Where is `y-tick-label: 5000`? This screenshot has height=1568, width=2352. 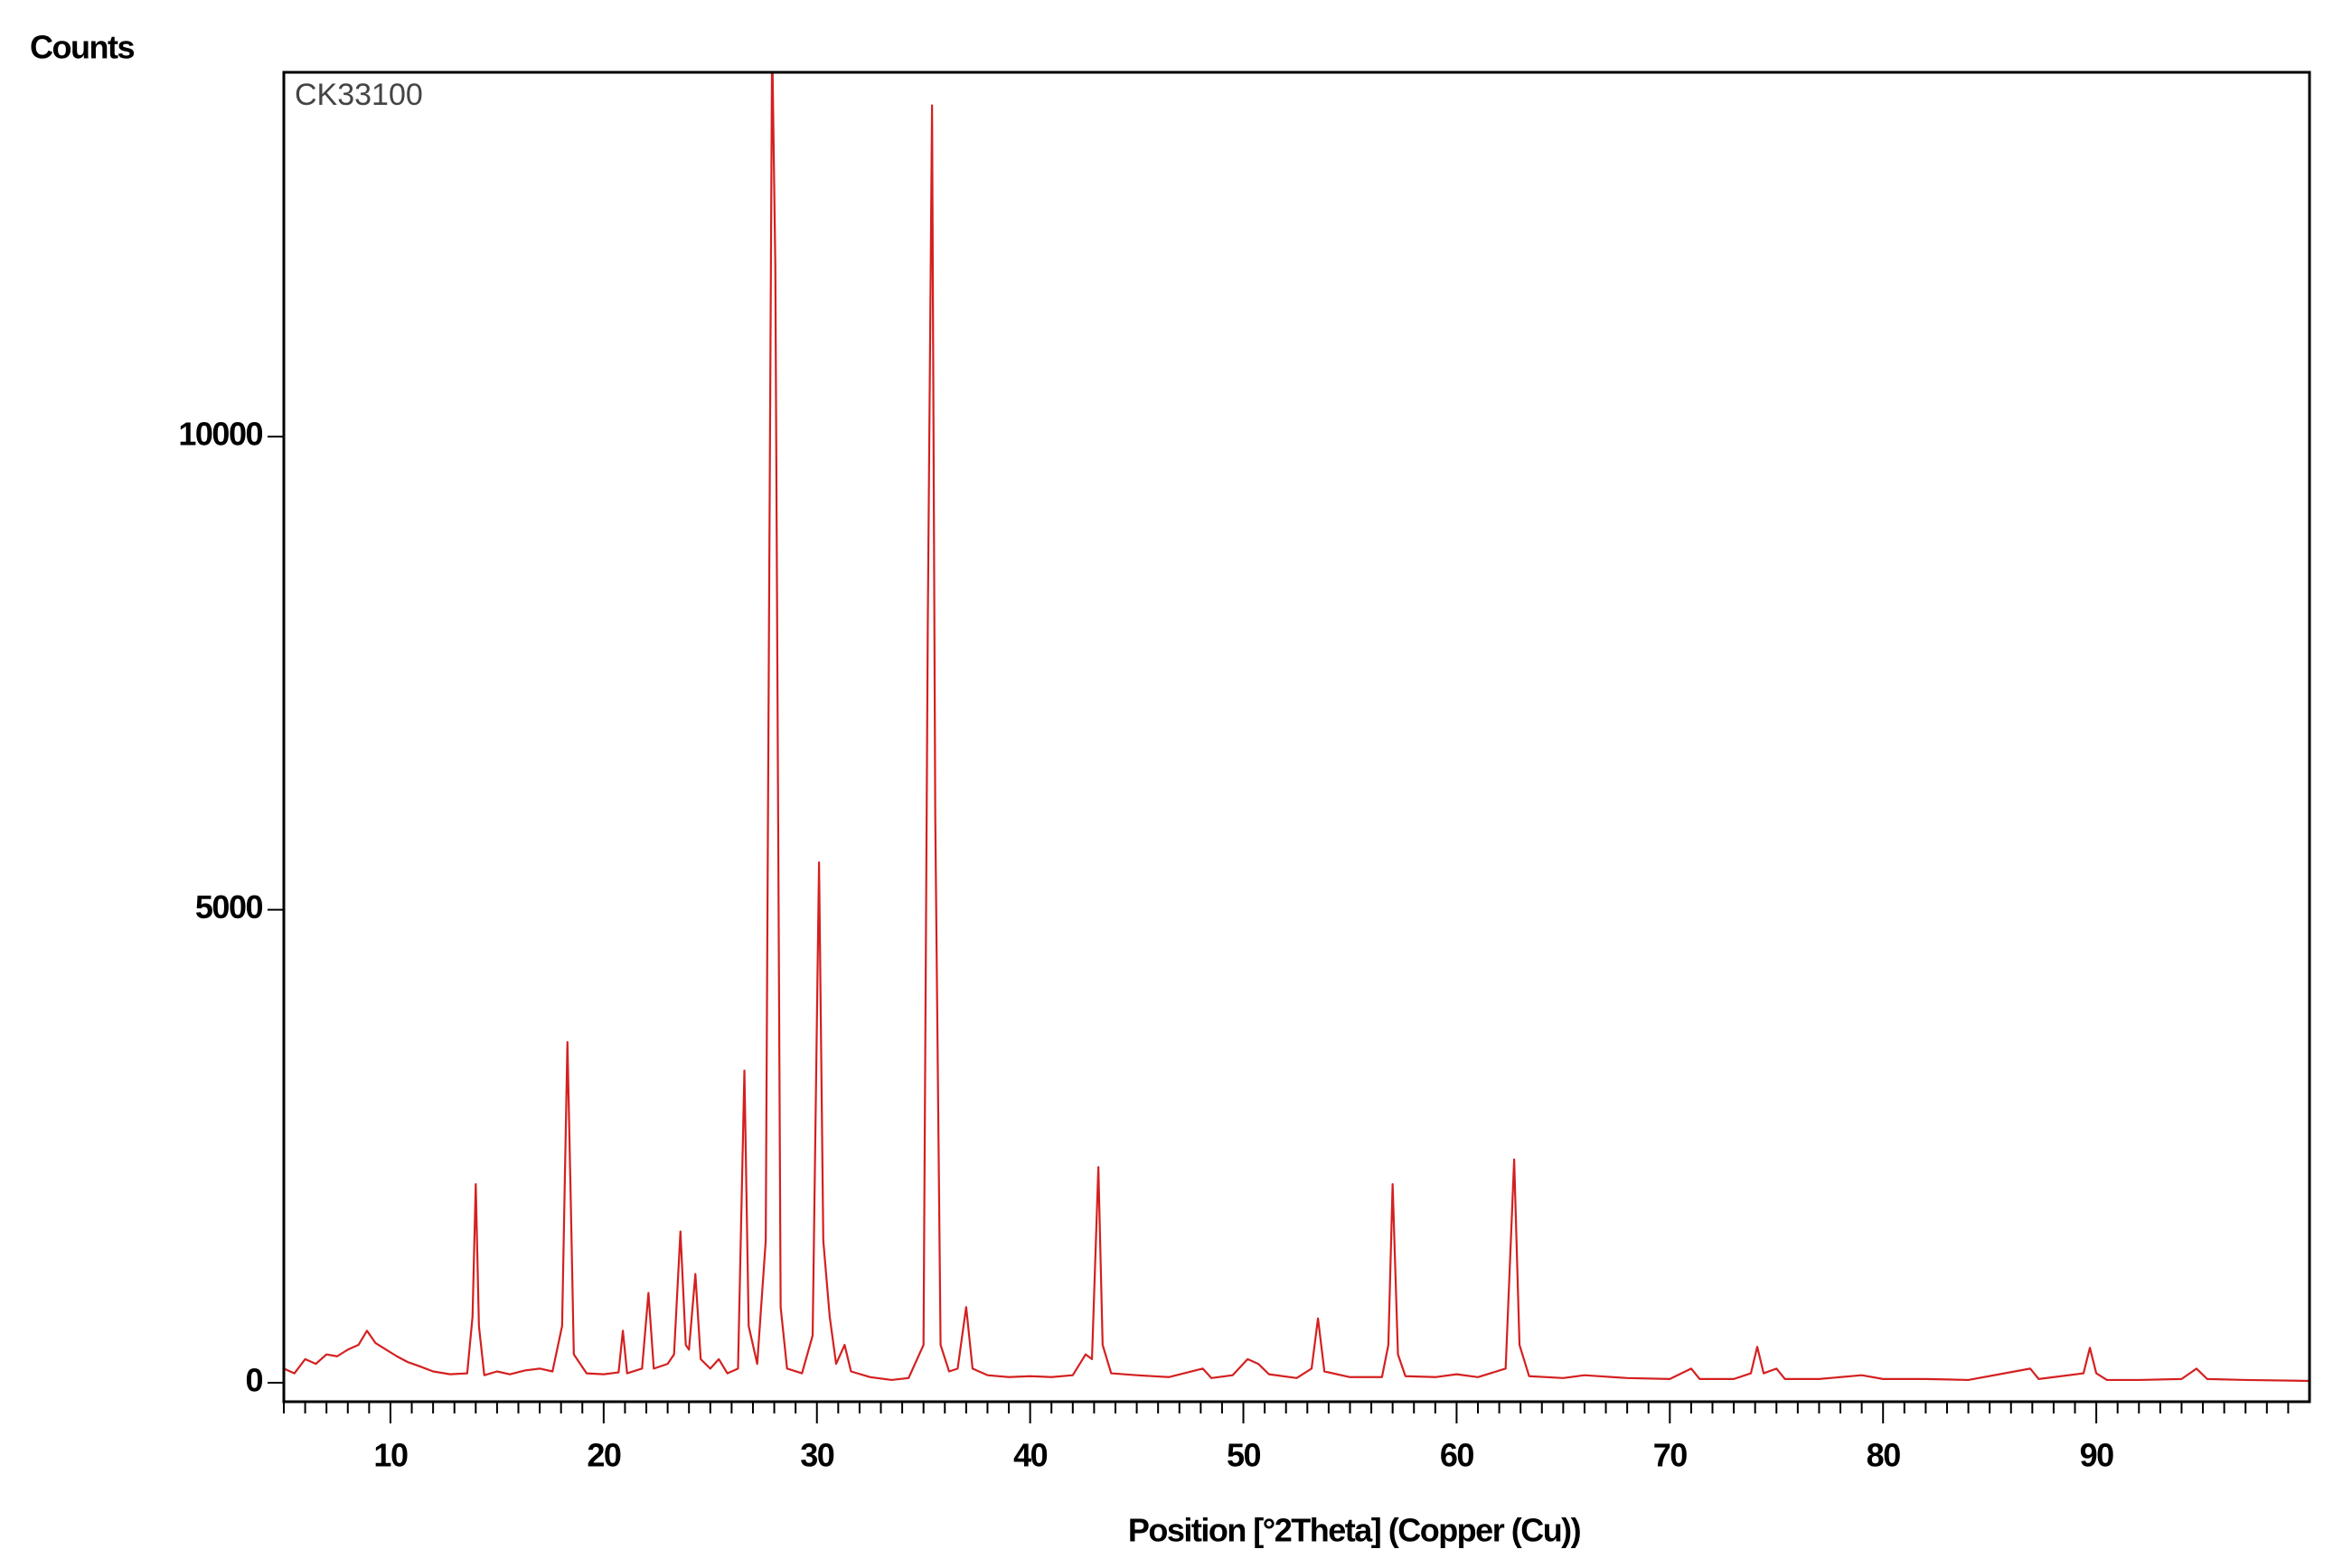 y-tick-label: 5000 is located at coordinates (229, 906).